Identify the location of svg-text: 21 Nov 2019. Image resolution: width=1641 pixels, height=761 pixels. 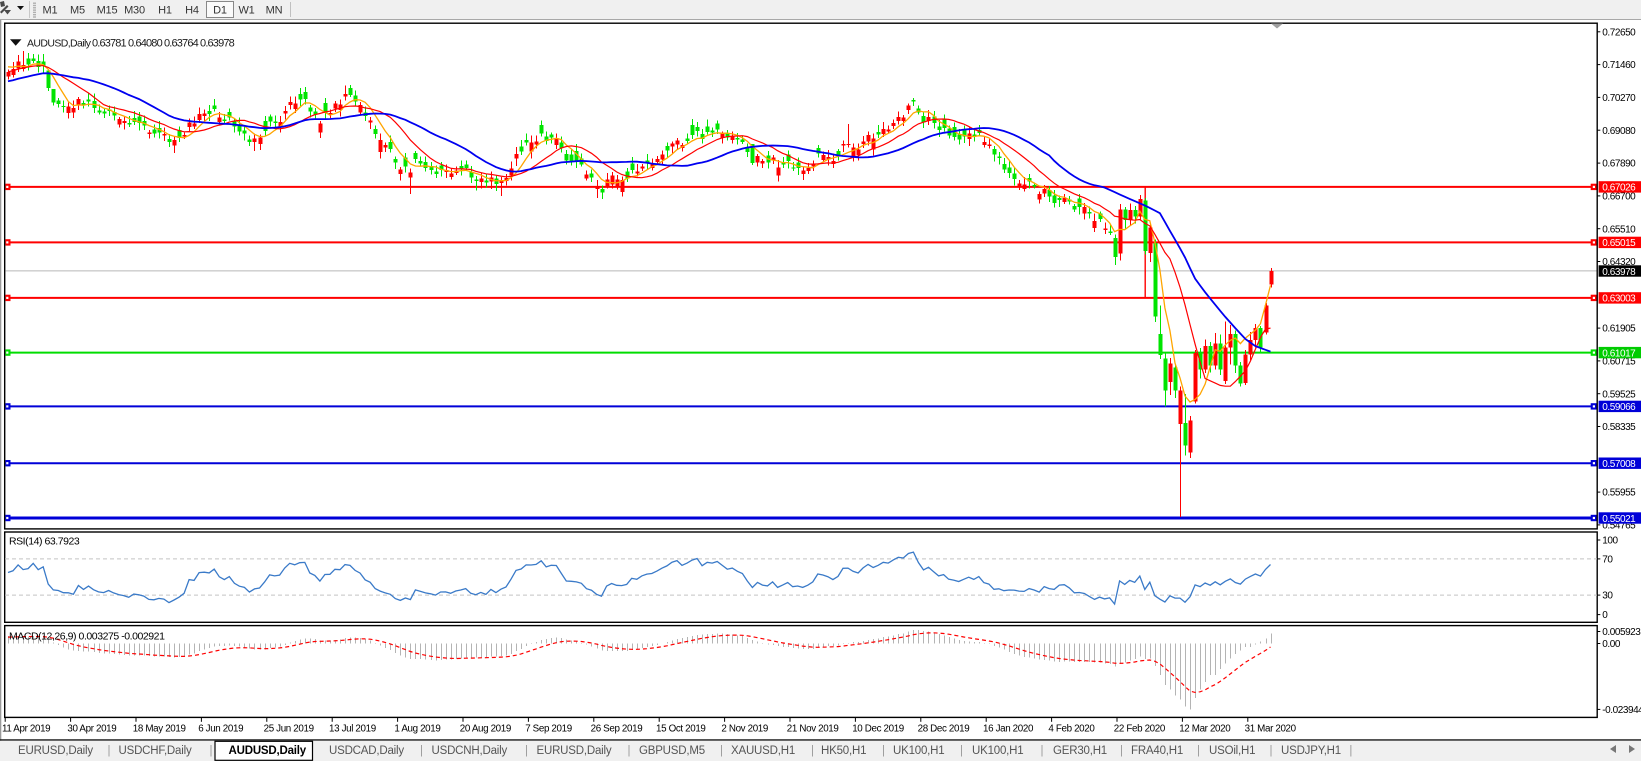
(813, 728).